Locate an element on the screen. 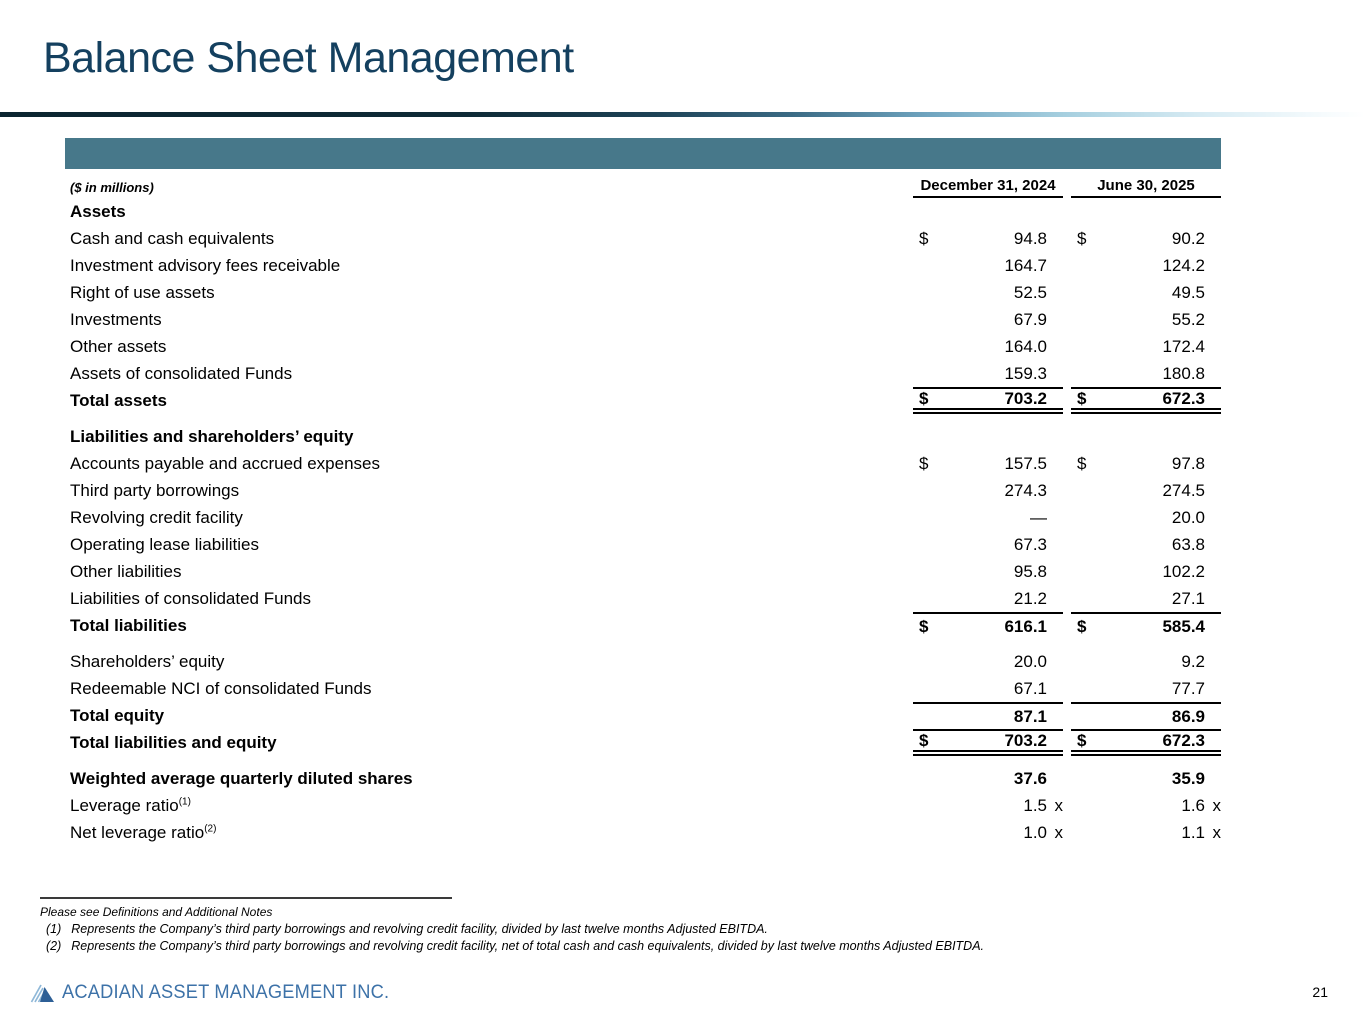 The image size is (1365, 1024). value-cell: — is located at coordinates (988, 517).